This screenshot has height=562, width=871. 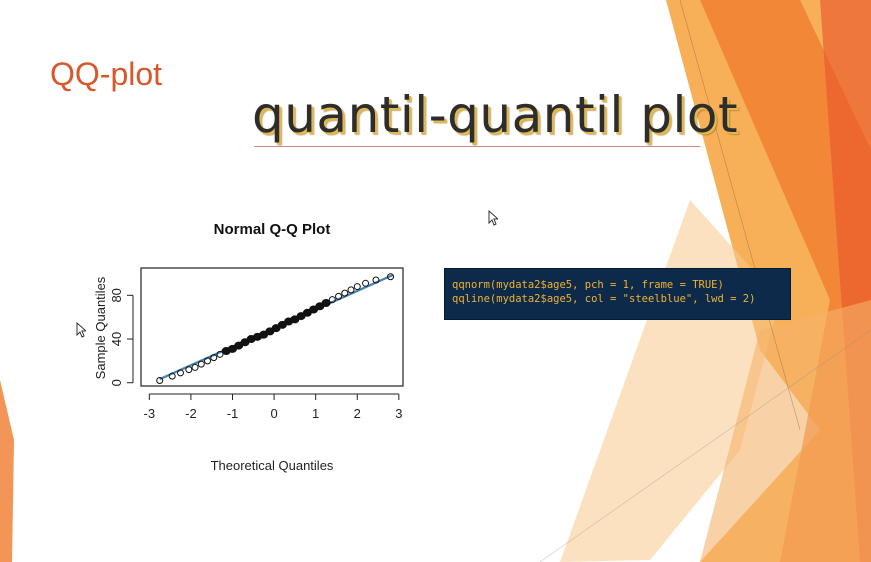 I want to click on x-tick-label: 3, so click(x=398, y=413).